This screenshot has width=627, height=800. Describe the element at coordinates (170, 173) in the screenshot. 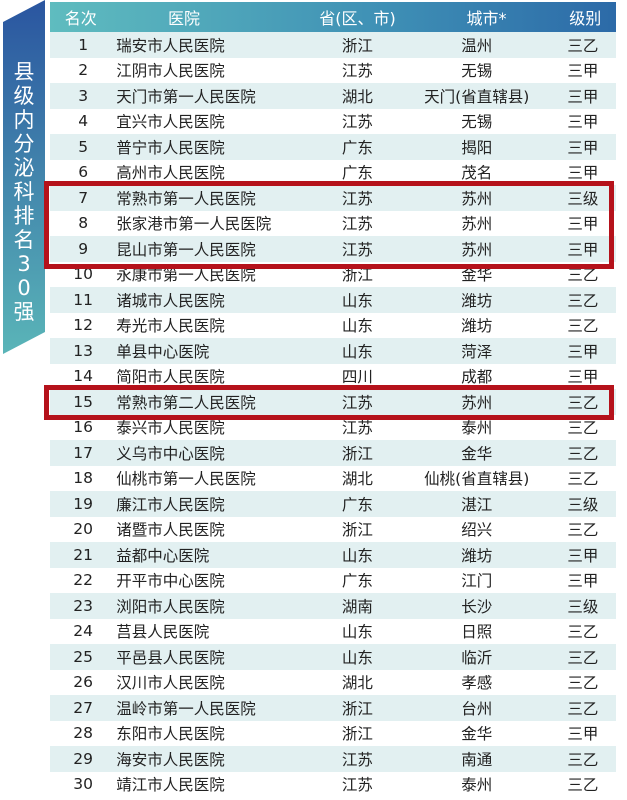

I see `cell-hospital: 高州市人民医院` at that location.